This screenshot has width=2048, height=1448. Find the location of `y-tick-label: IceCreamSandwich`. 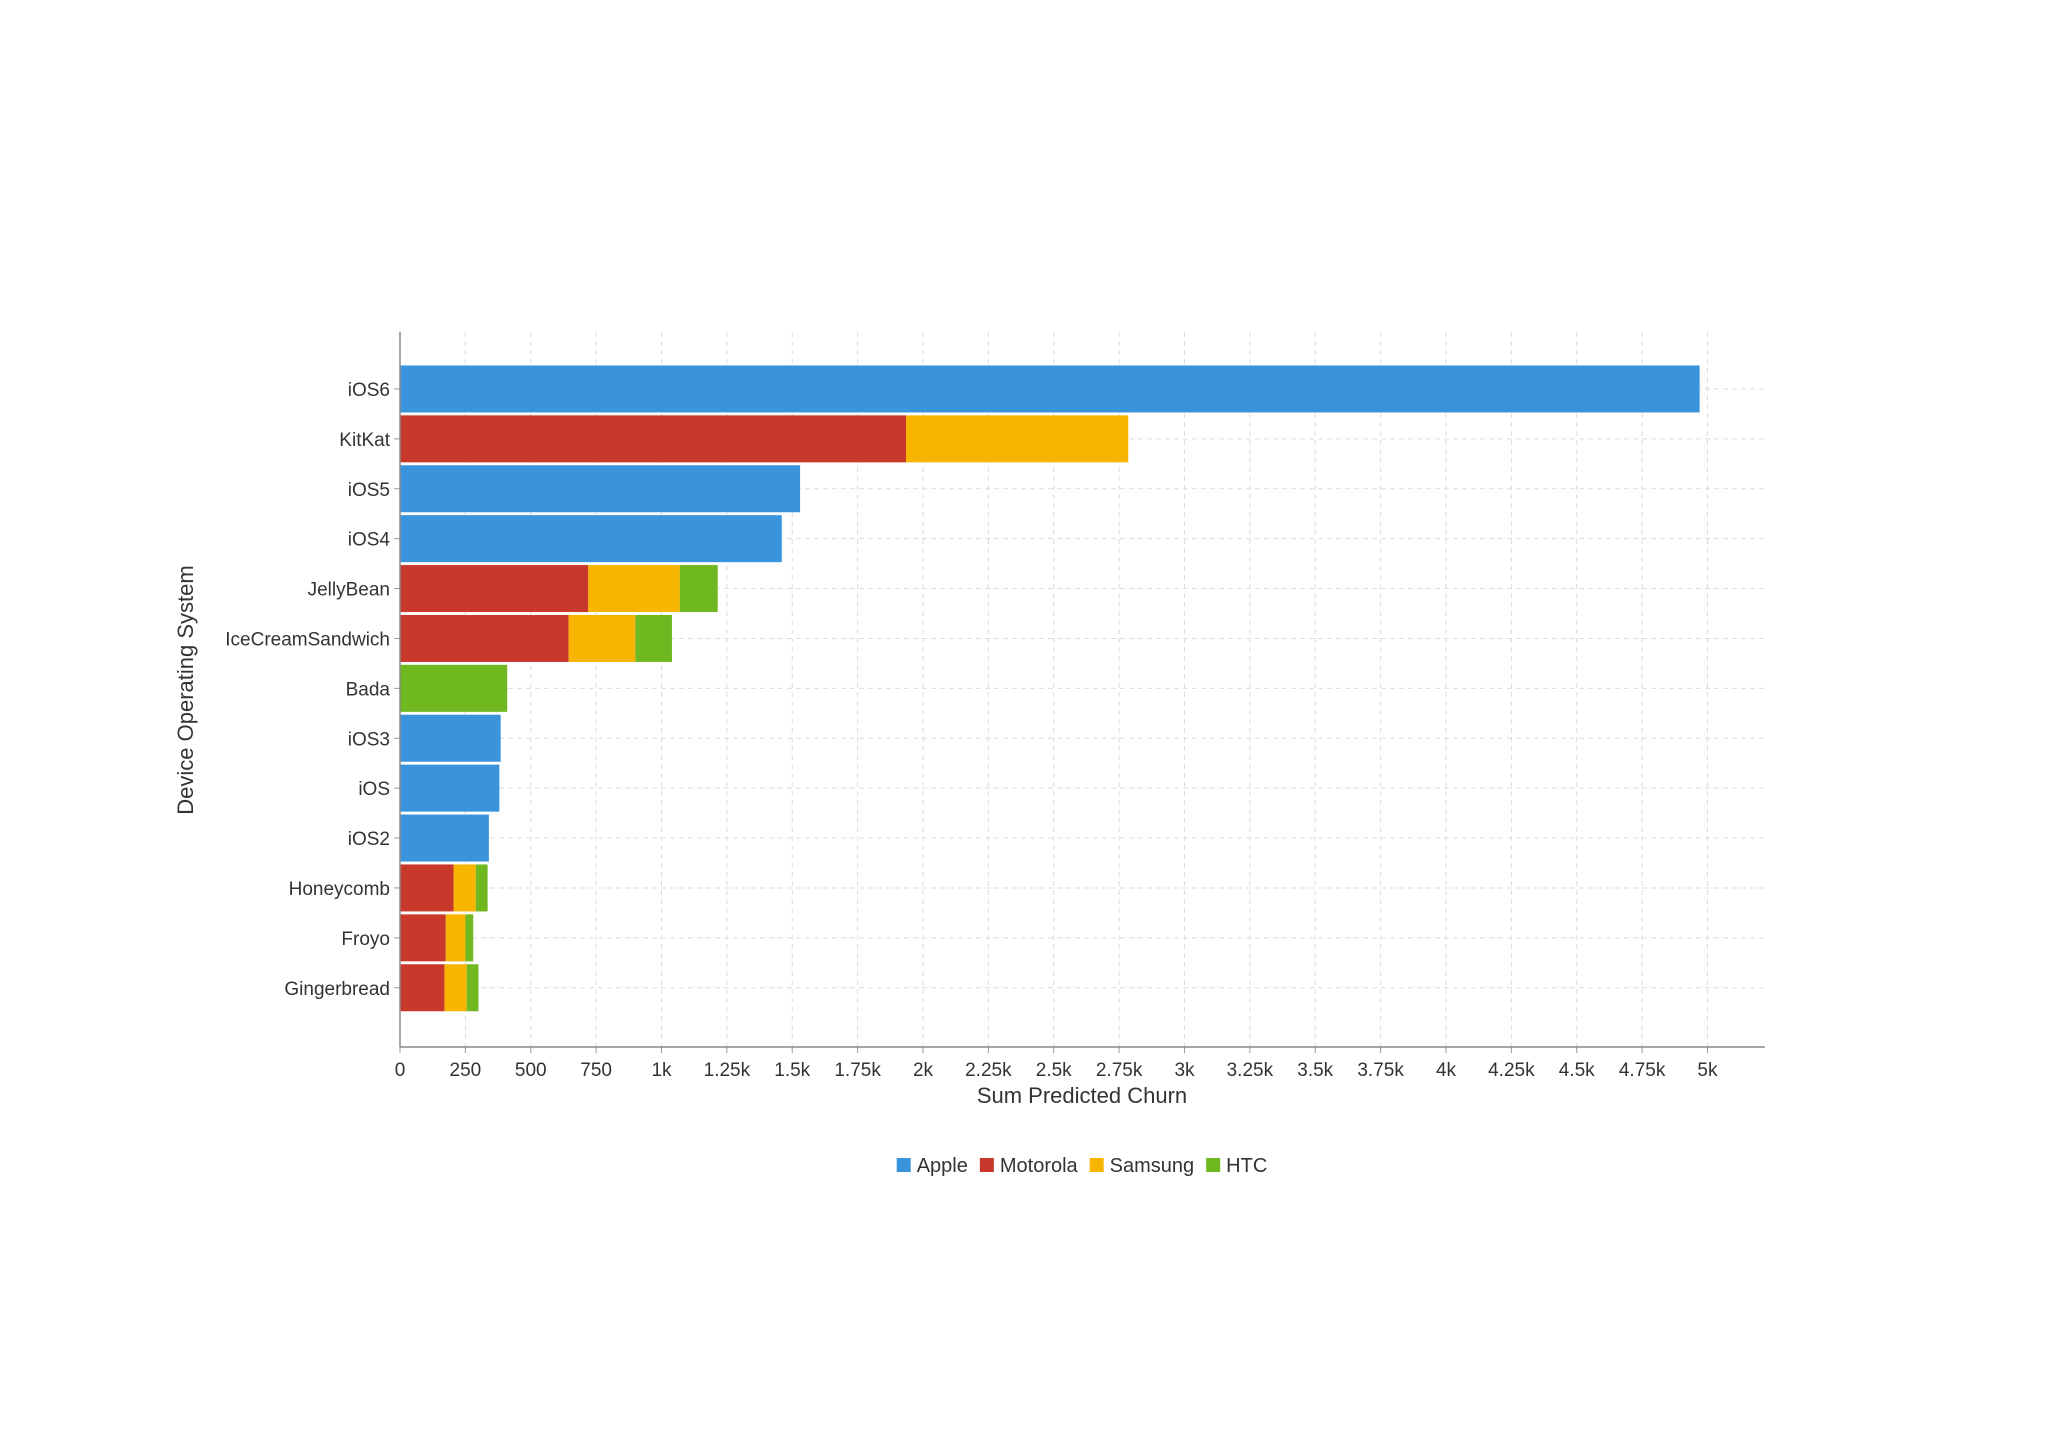

y-tick-label: IceCreamSandwich is located at coordinates (307, 639).